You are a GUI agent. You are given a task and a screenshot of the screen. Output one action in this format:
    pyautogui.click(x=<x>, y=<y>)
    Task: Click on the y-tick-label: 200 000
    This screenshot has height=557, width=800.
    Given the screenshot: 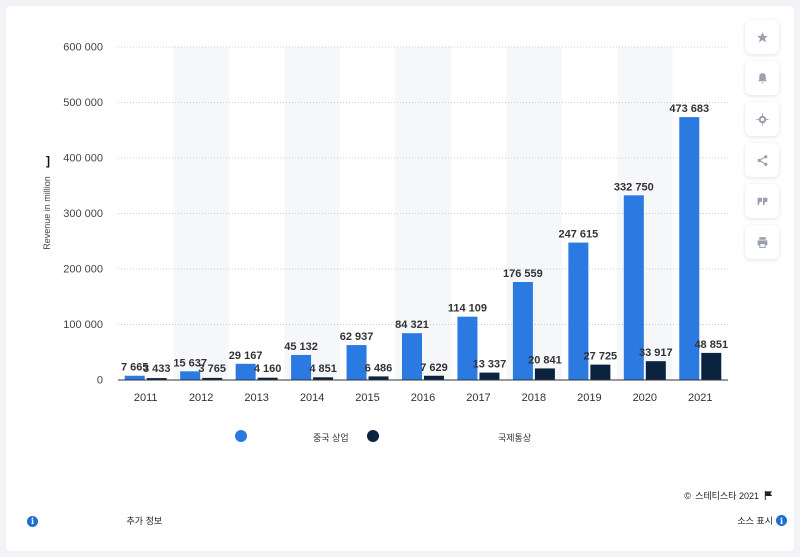 What is the action you would take?
    pyautogui.click(x=83, y=270)
    